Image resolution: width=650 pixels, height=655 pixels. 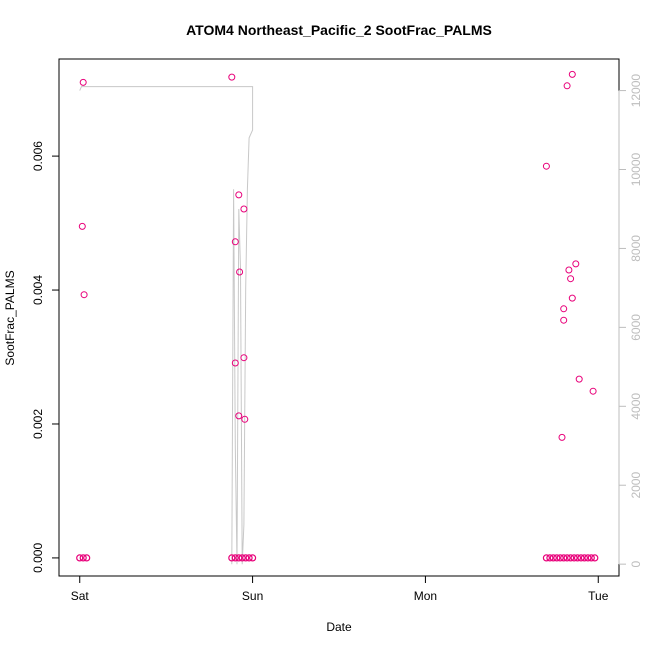 What do you see at coordinates (45, 357) in the screenshot?
I see `y-axis-left: 0.000 0.002 0.004 0.006` at bounding box center [45, 357].